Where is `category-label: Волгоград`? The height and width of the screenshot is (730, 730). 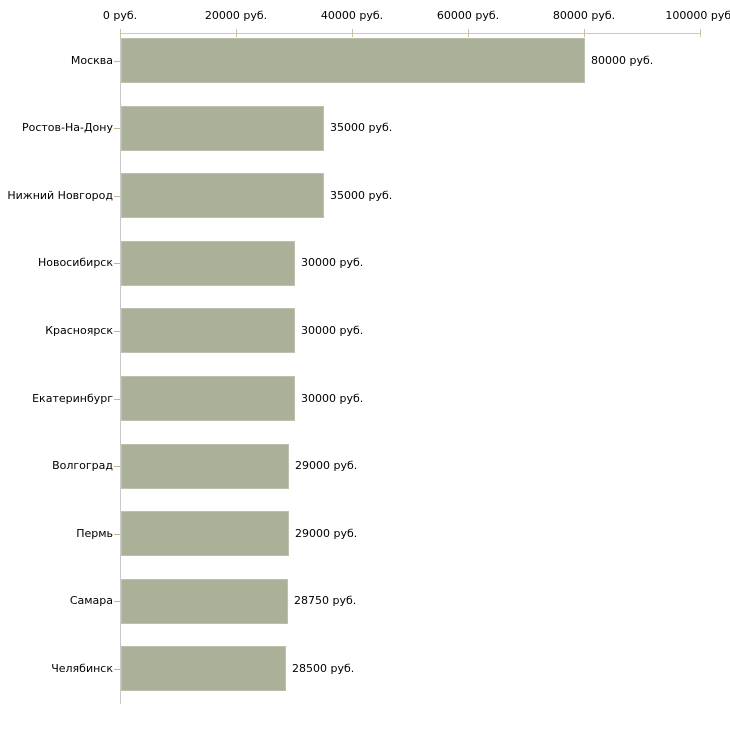
category-label: Волгоград is located at coordinates (82, 466).